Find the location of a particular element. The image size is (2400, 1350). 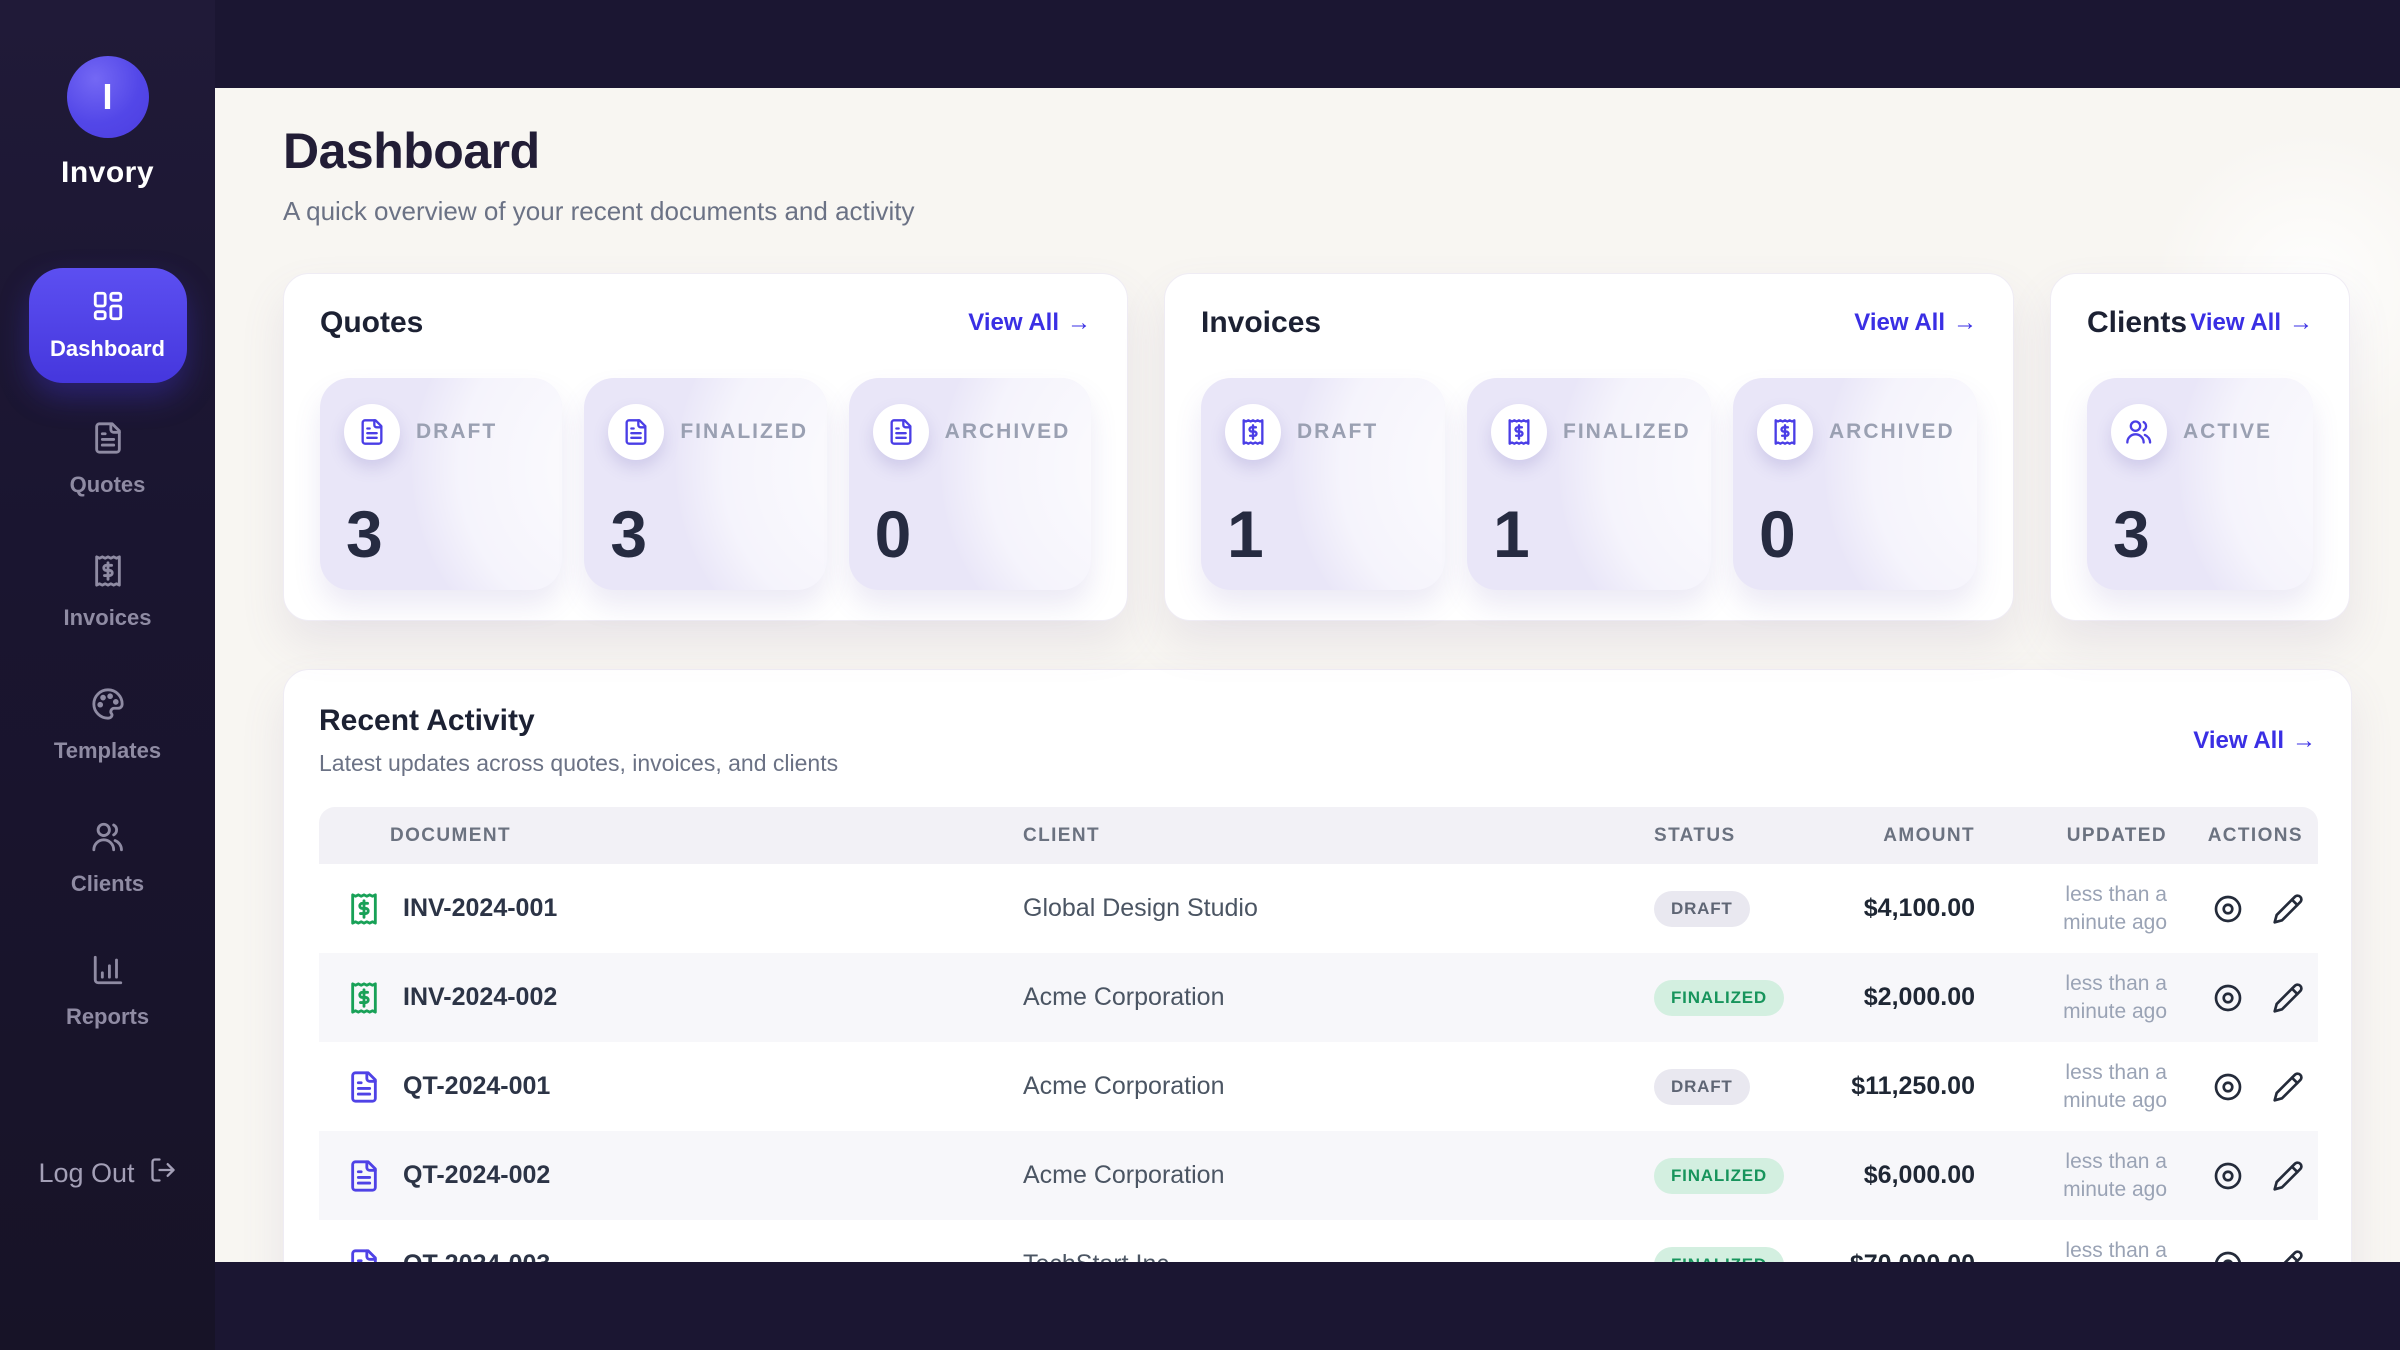

activity-view-all-link: View All → is located at coordinates (2254, 741).